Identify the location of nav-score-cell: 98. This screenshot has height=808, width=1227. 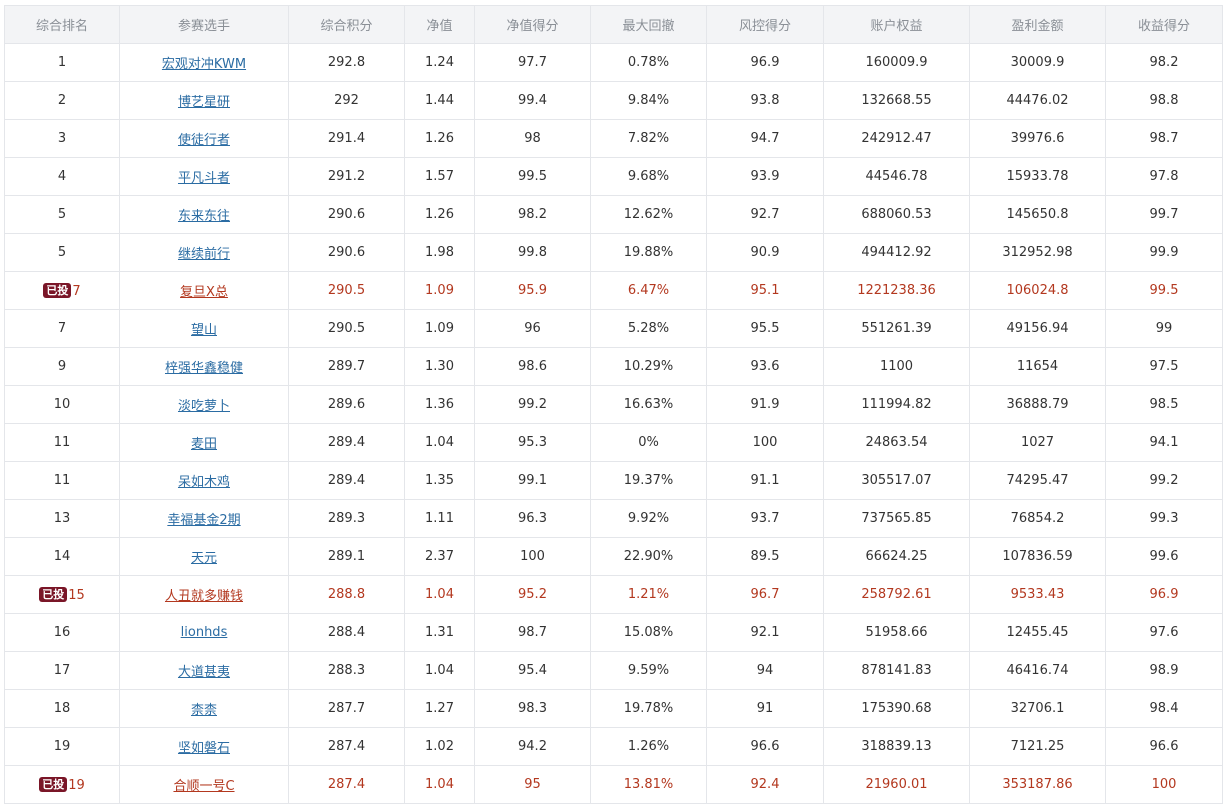
(532, 138).